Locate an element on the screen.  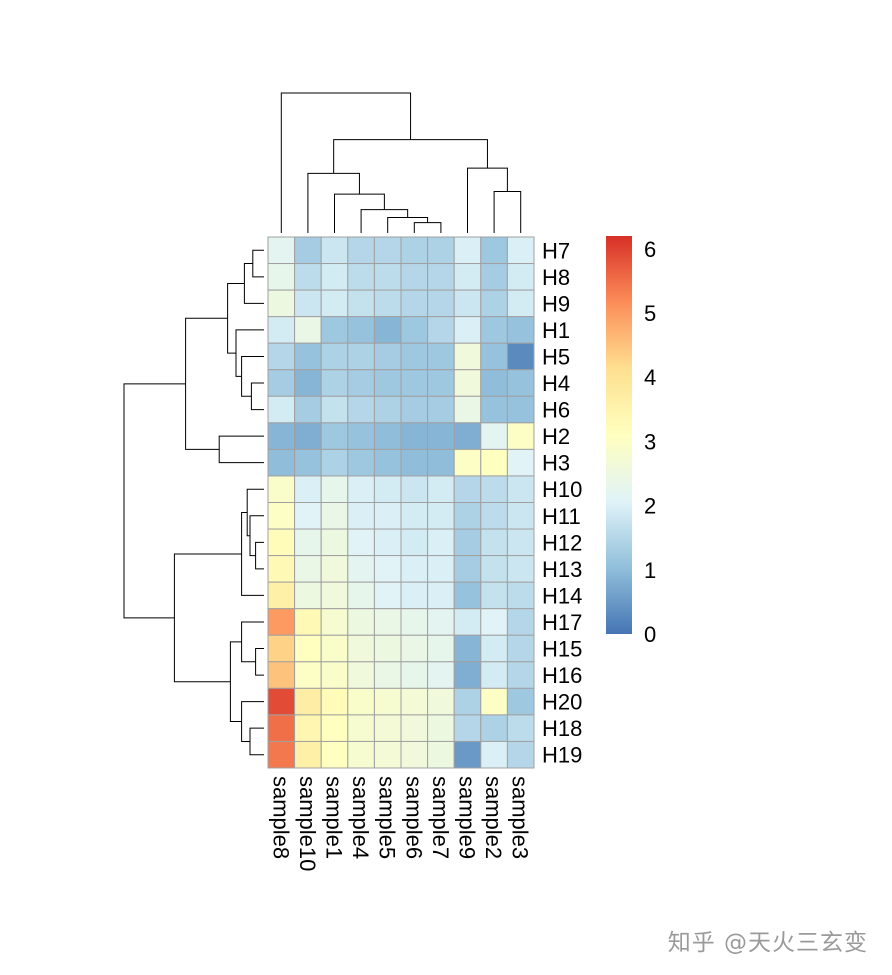
row-label-h16: H16 is located at coordinates (562, 675).